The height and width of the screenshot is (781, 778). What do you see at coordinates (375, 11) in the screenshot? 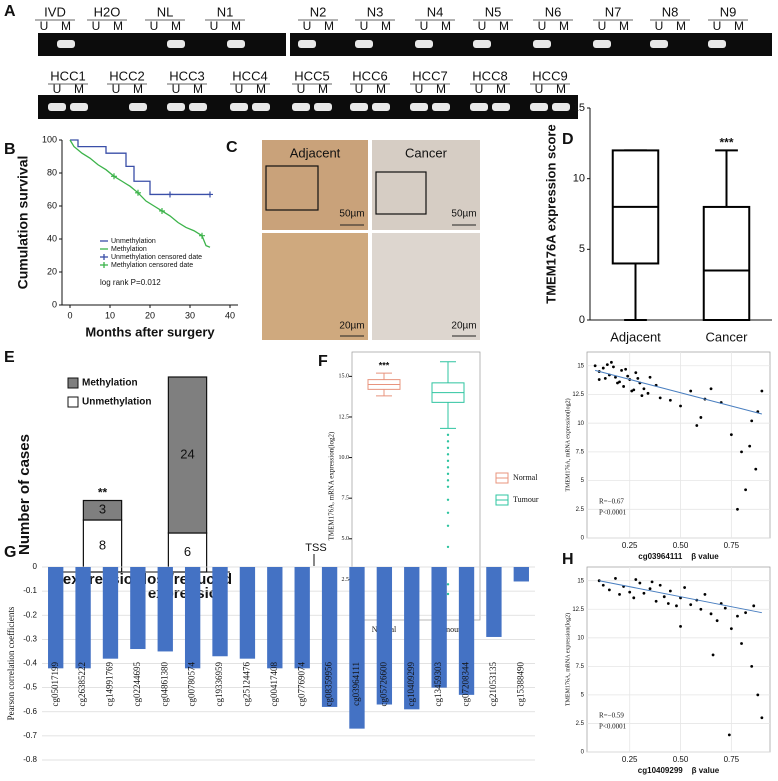
I see `gel-group-label: N3` at bounding box center [375, 11].